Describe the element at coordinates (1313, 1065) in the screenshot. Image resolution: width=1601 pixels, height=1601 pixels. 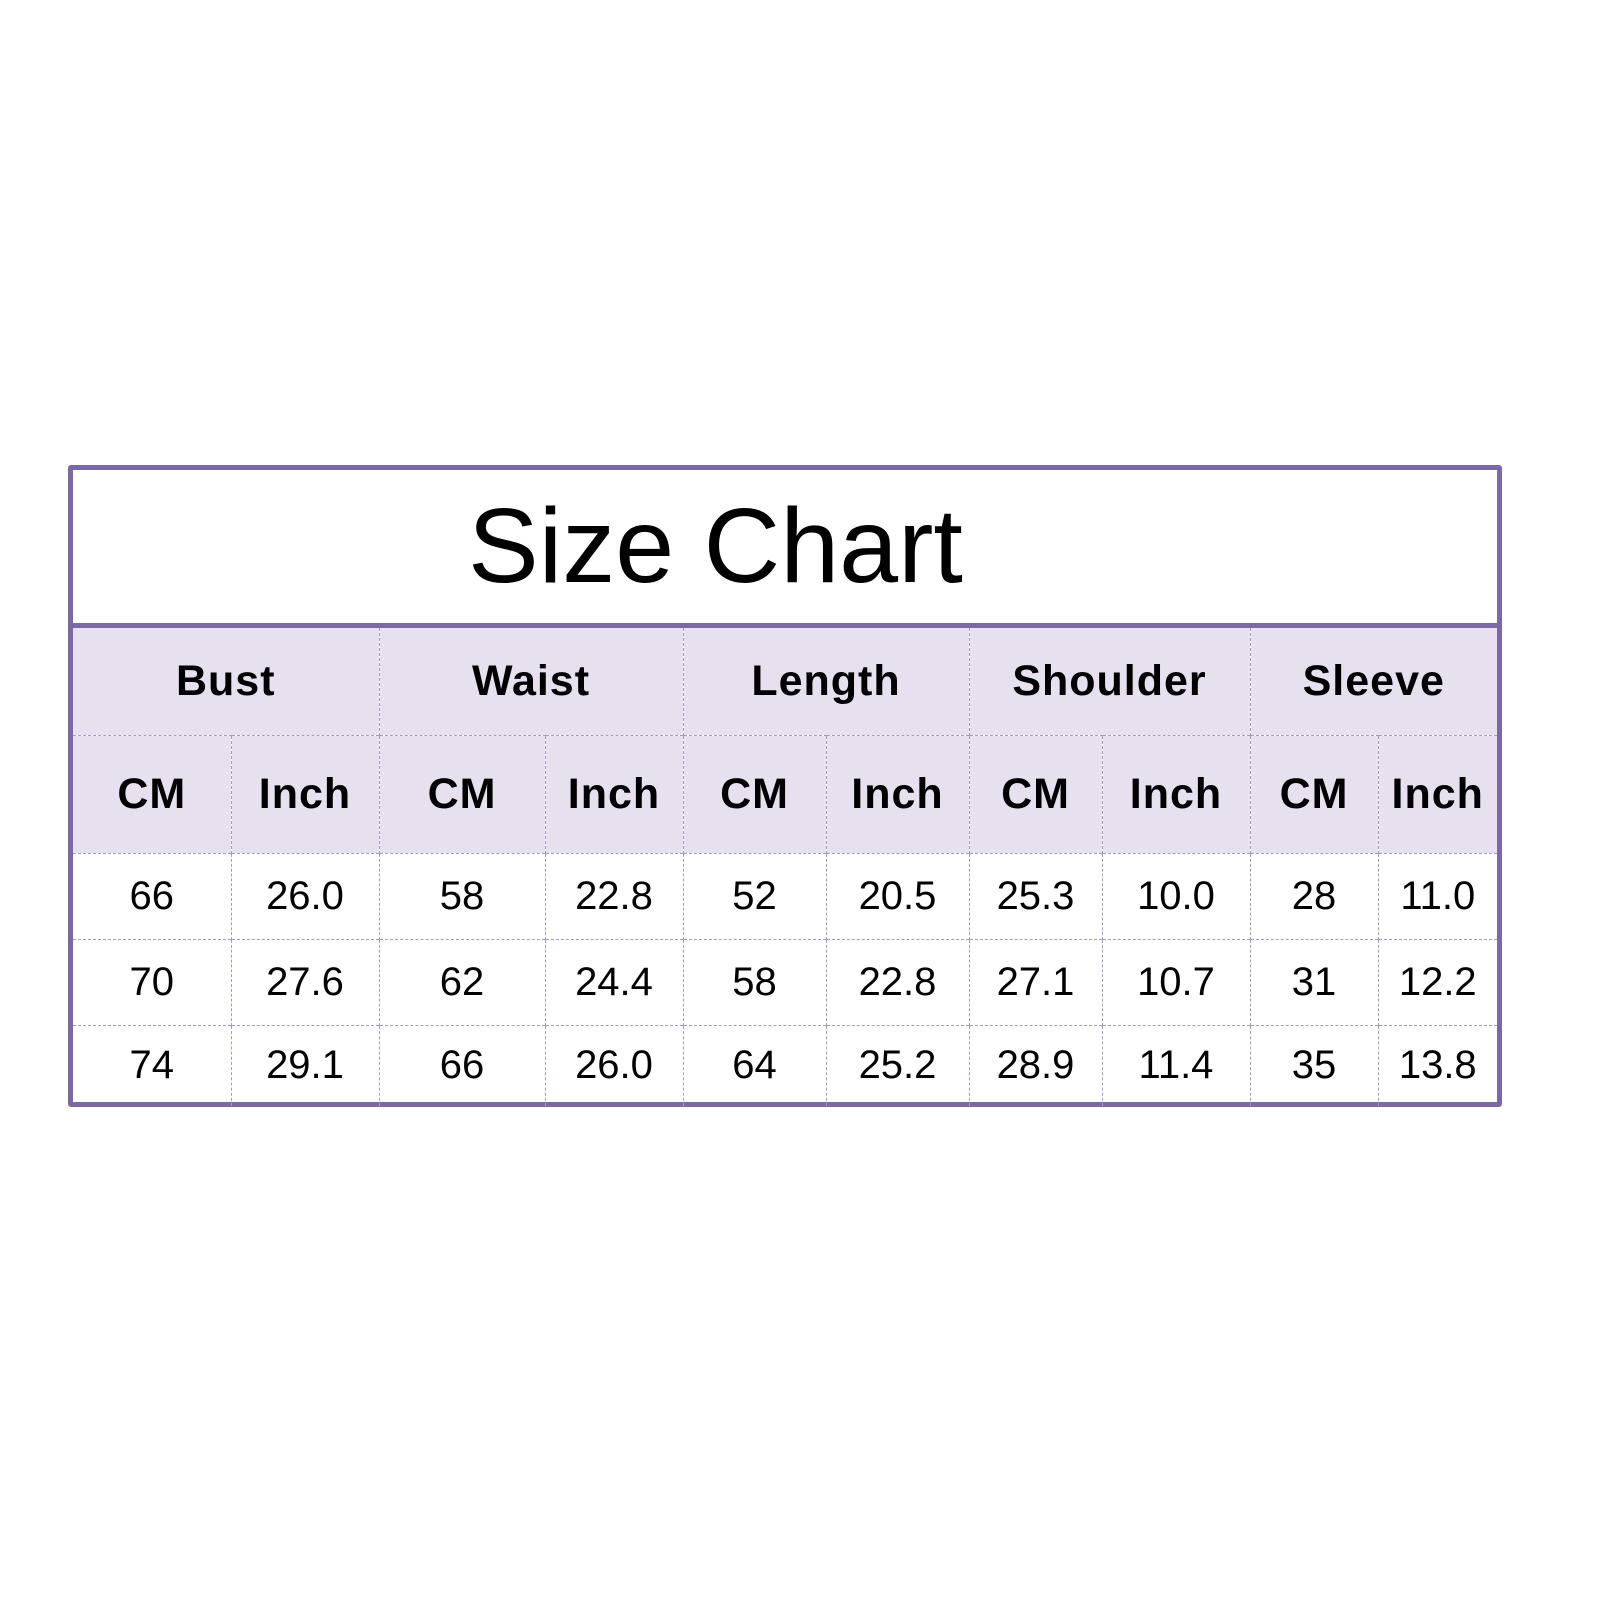
I see `table-cell: 35` at that location.